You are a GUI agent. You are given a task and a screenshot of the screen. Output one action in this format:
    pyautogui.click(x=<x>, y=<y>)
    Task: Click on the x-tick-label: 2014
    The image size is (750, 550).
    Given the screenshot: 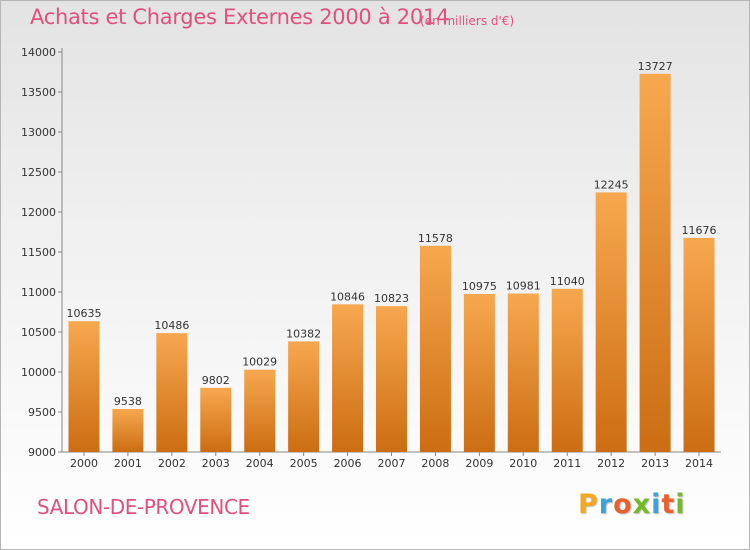 What is the action you would take?
    pyautogui.click(x=699, y=463)
    